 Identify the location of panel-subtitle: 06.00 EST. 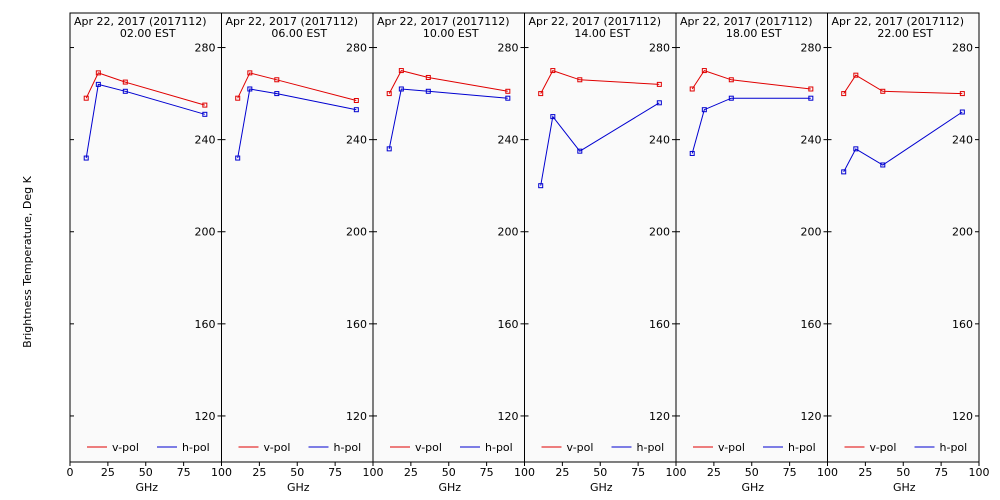
(299, 33).